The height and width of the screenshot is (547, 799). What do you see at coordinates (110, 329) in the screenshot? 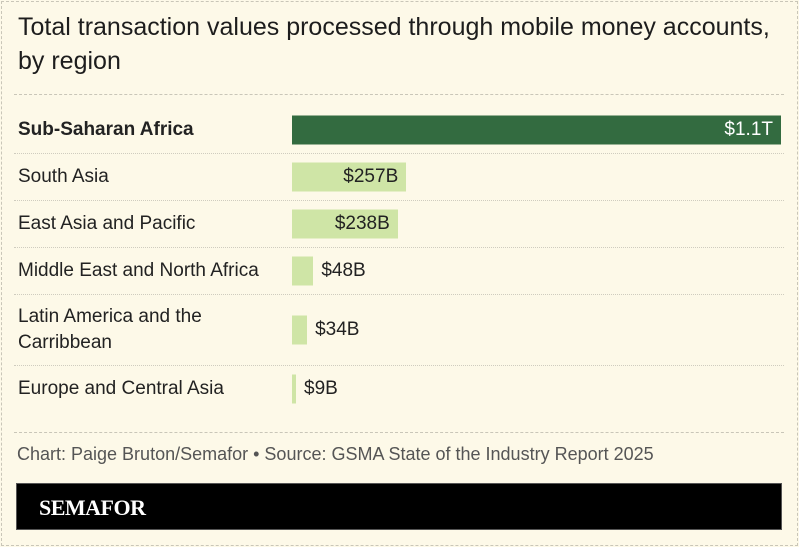
I see `category-label: Latin America and the Carribbean` at bounding box center [110, 329].